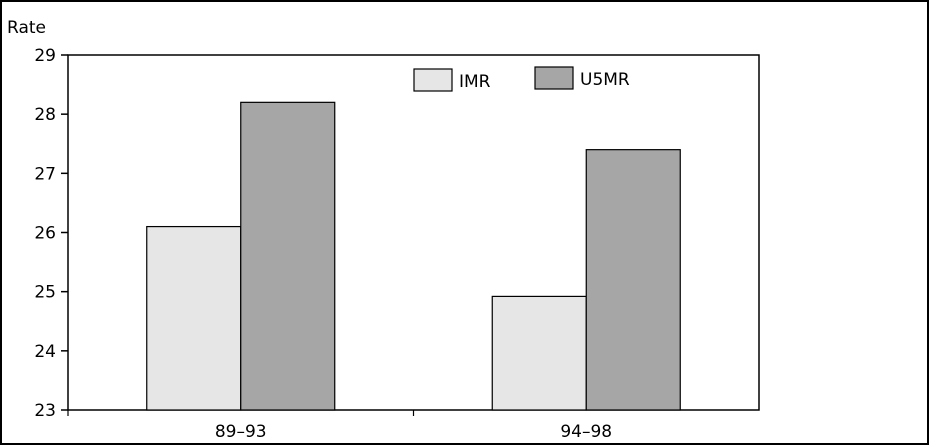 Image resolution: width=929 pixels, height=445 pixels. Describe the element at coordinates (475, 82) in the screenshot. I see `legend-label-imr: IMR` at that location.